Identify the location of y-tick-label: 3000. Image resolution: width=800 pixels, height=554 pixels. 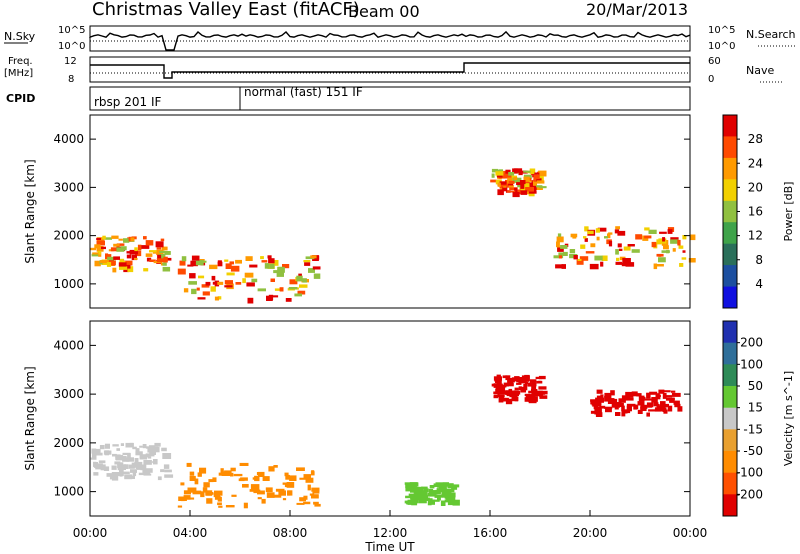
(68, 187).